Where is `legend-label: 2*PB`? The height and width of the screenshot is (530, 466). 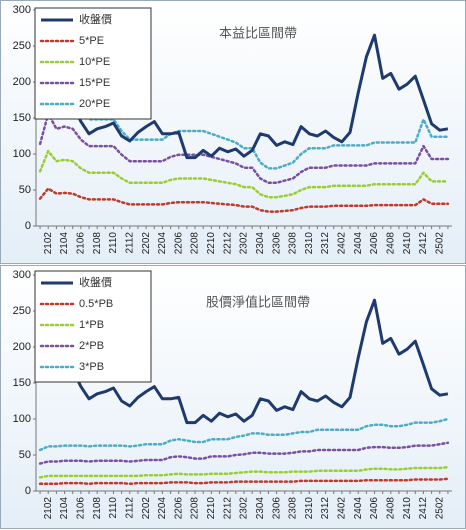 legend-label: 2*PB is located at coordinates (91, 346).